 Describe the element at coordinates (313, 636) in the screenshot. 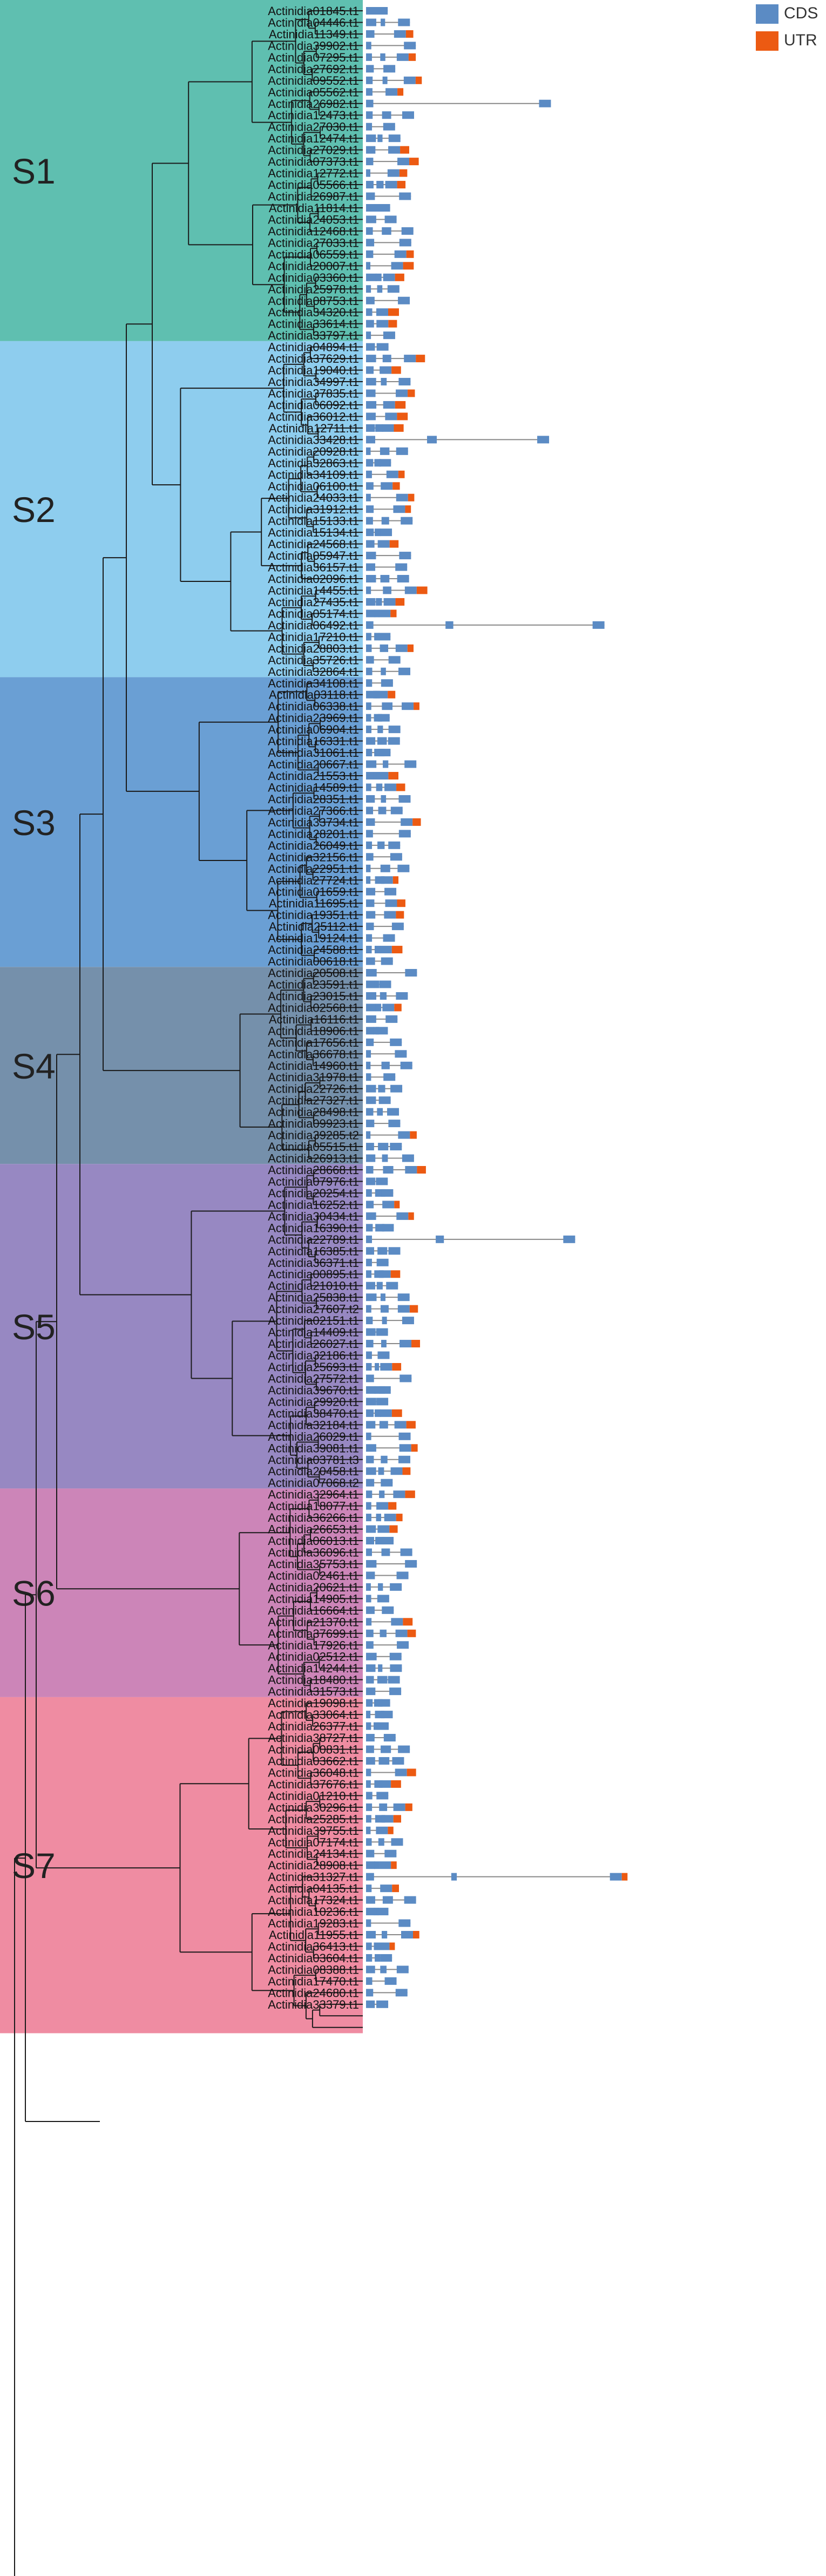

I see `gene-label: Actinidia17210.t1` at that location.